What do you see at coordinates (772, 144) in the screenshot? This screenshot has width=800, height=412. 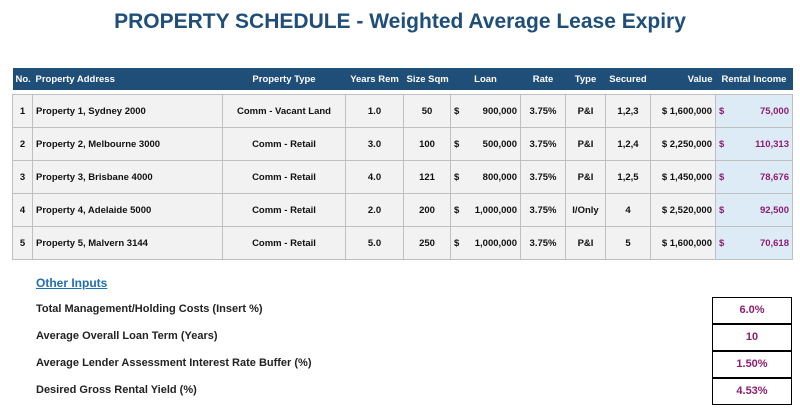 I see `amount: 110,313` at bounding box center [772, 144].